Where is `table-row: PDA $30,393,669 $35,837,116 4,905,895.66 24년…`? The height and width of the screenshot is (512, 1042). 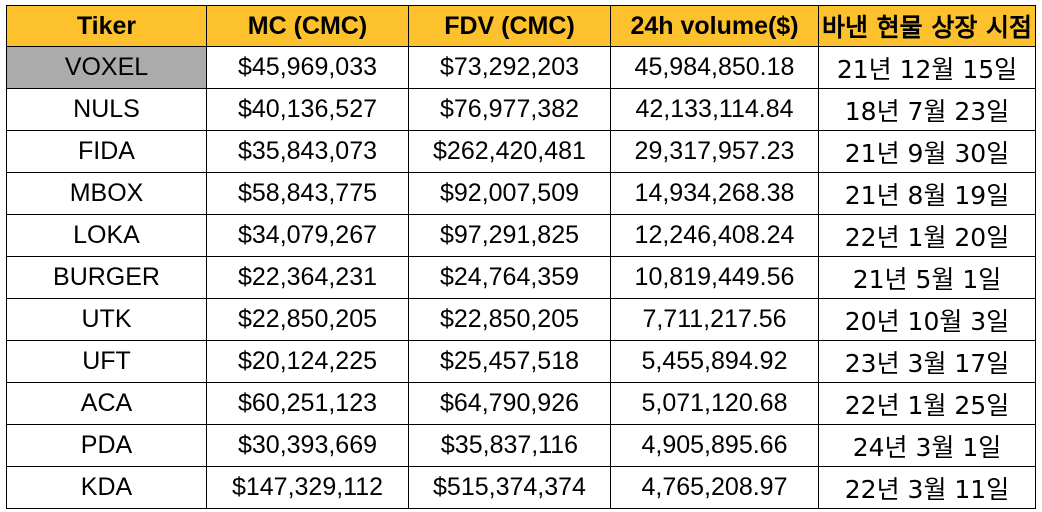 table-row: PDA $30,393,669 $35,837,116 4,905,895.66 24년… is located at coordinates (521, 445).